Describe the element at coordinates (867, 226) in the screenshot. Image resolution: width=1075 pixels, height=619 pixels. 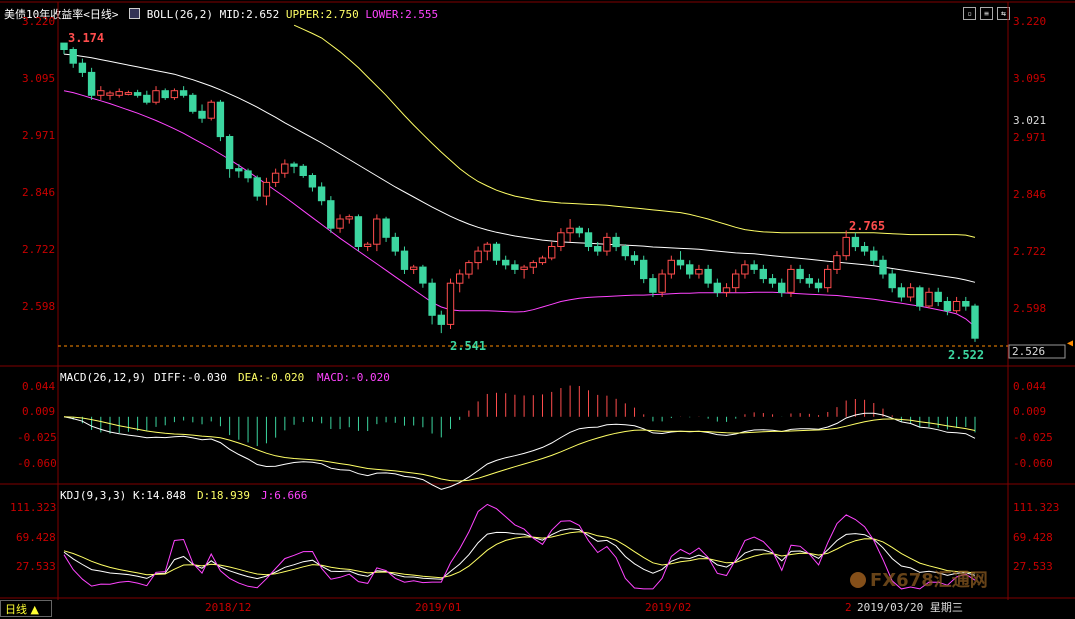
I see `peak-annotation: 2.765` at that location.